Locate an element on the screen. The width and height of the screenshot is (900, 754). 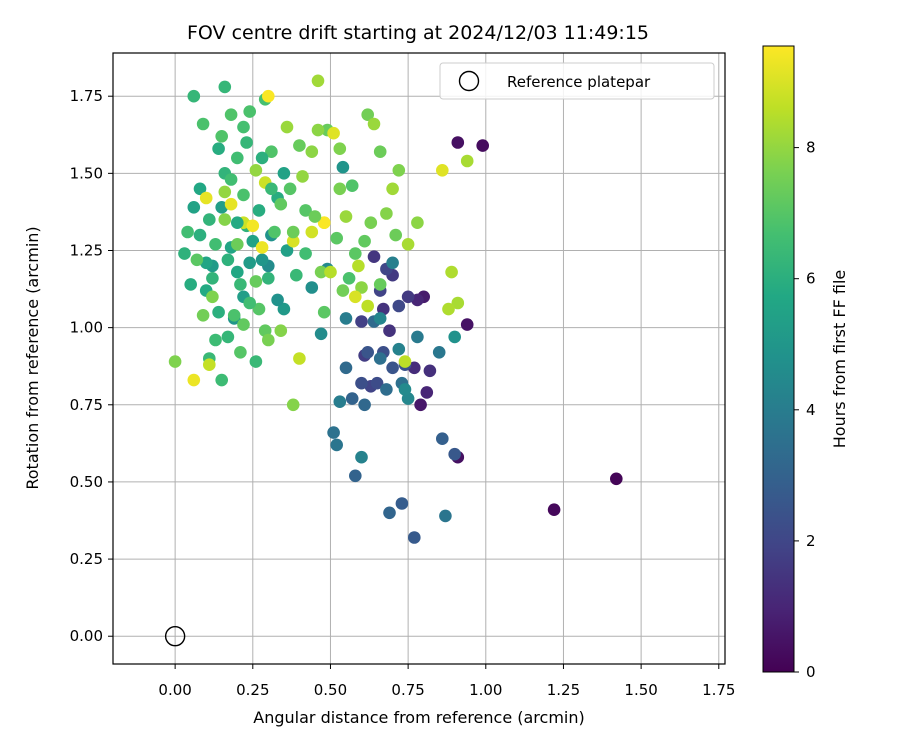
y-tick-label: 0.25 is located at coordinates (86, 559).